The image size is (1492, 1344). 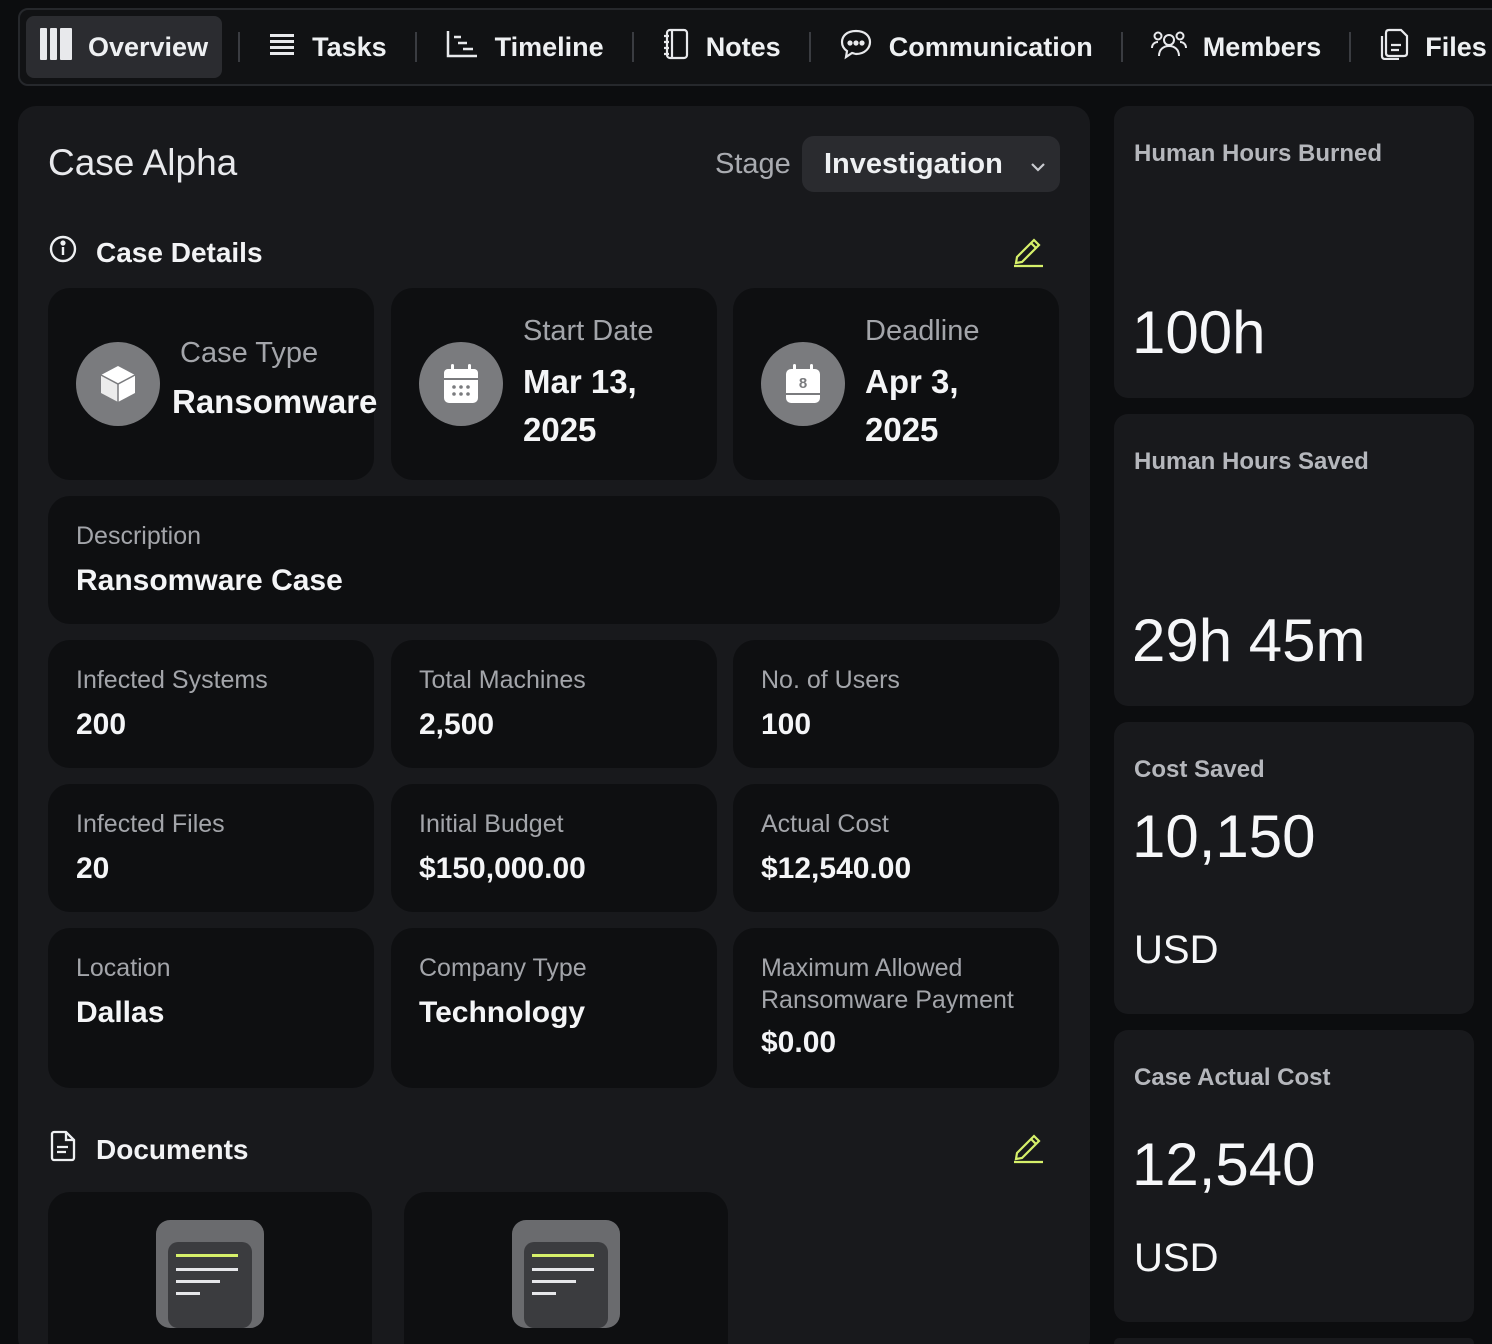 I want to click on initial-budget-card: Initial Budget $150,000.00, so click(x=554, y=848).